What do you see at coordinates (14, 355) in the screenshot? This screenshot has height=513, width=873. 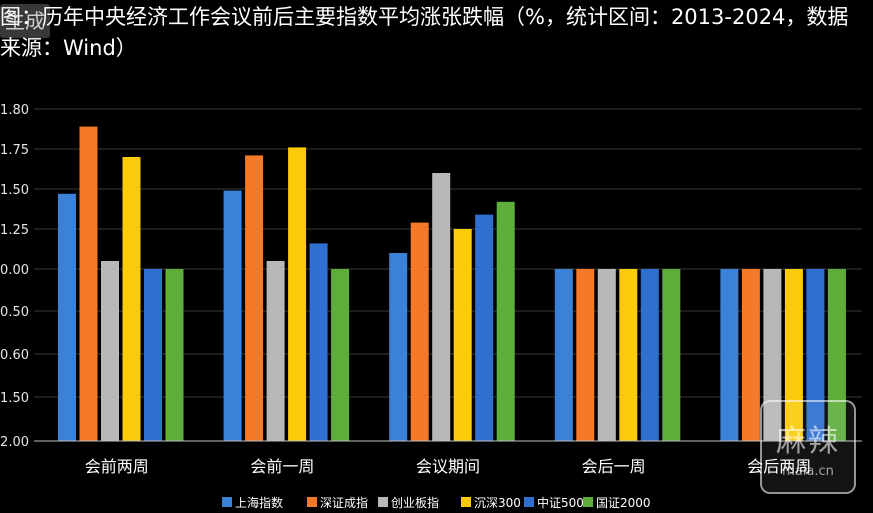 I see `y-tick-label: -0.60` at bounding box center [14, 355].